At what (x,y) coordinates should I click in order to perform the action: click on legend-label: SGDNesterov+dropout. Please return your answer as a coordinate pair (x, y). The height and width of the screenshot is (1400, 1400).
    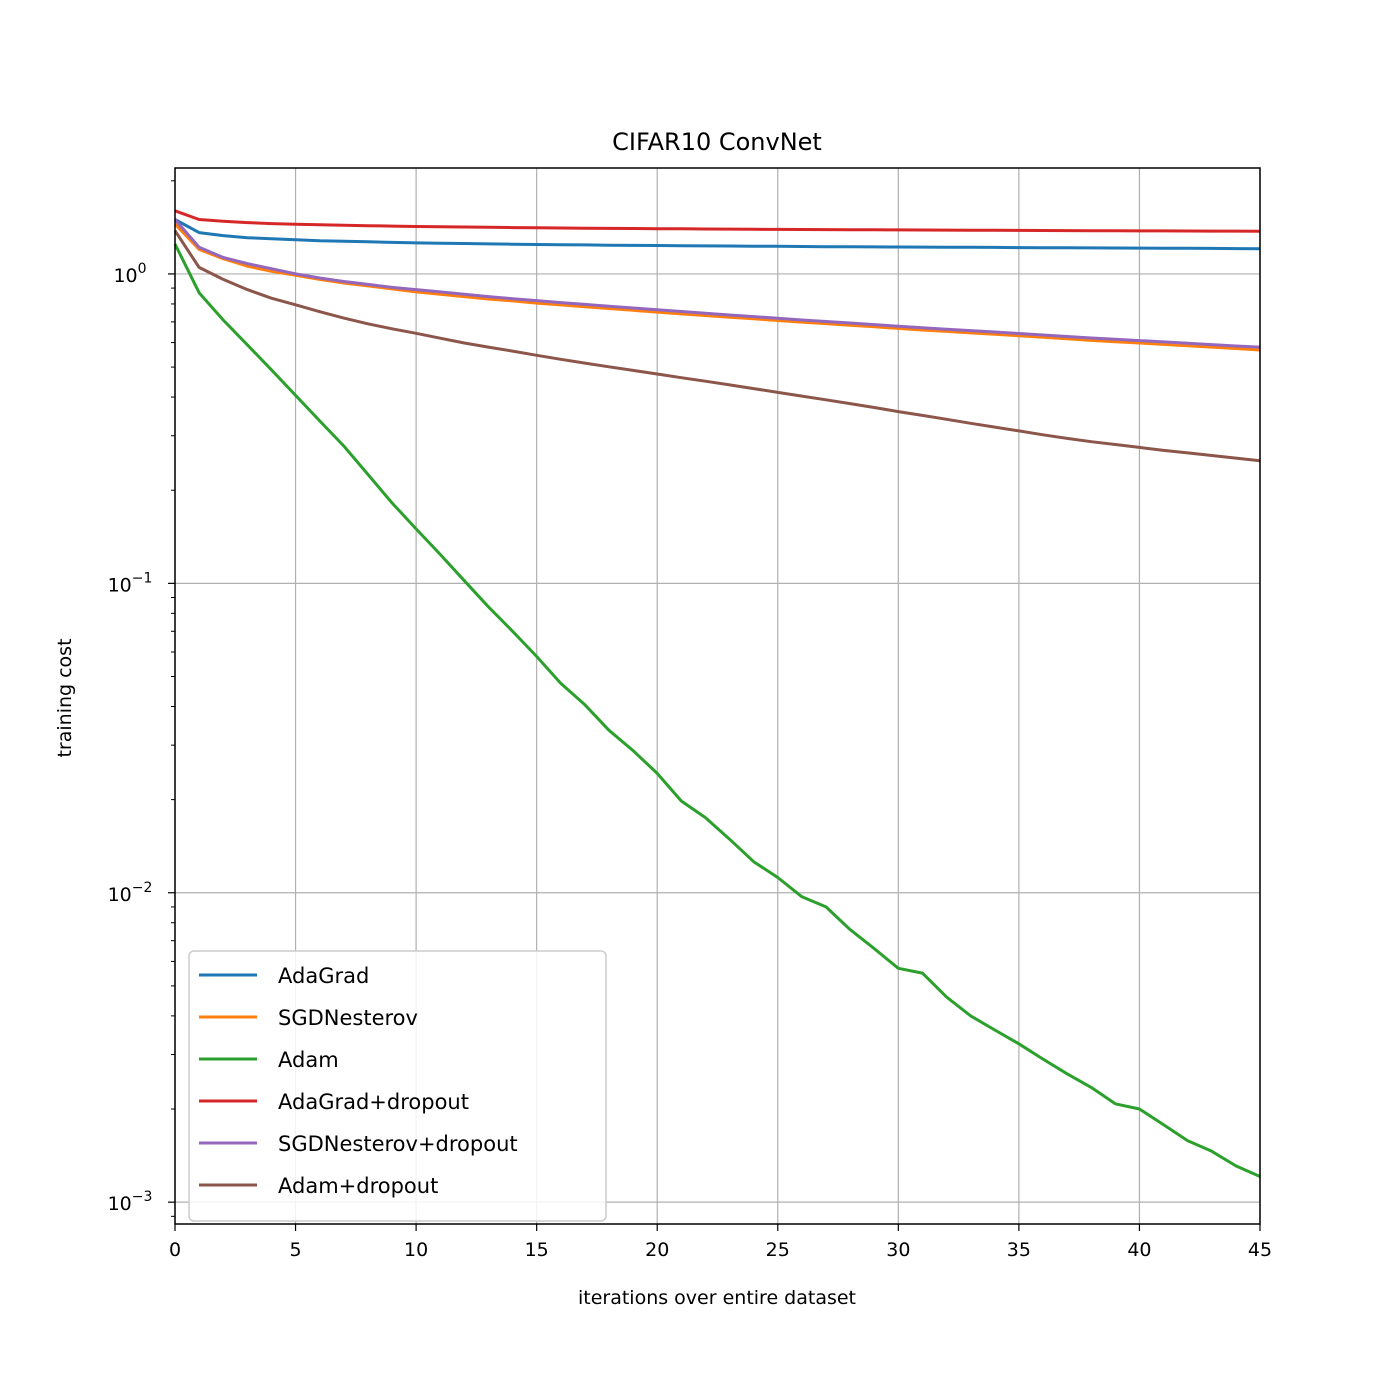
    Looking at the image, I should click on (398, 1144).